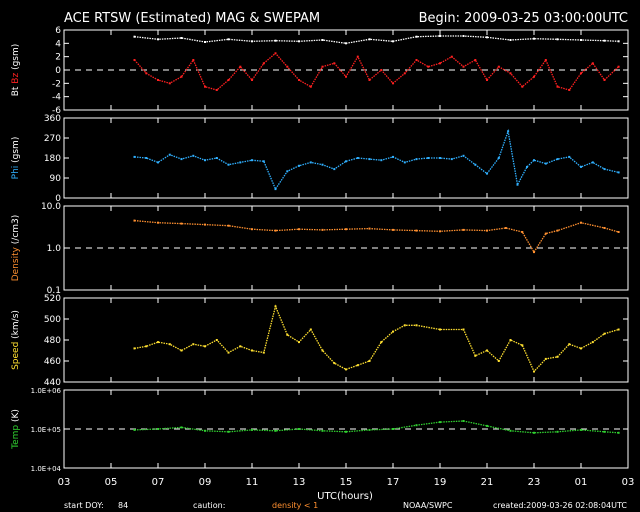 This screenshot has width=640, height=512. I want to click on y-tick-label: 480, so click(52, 341).